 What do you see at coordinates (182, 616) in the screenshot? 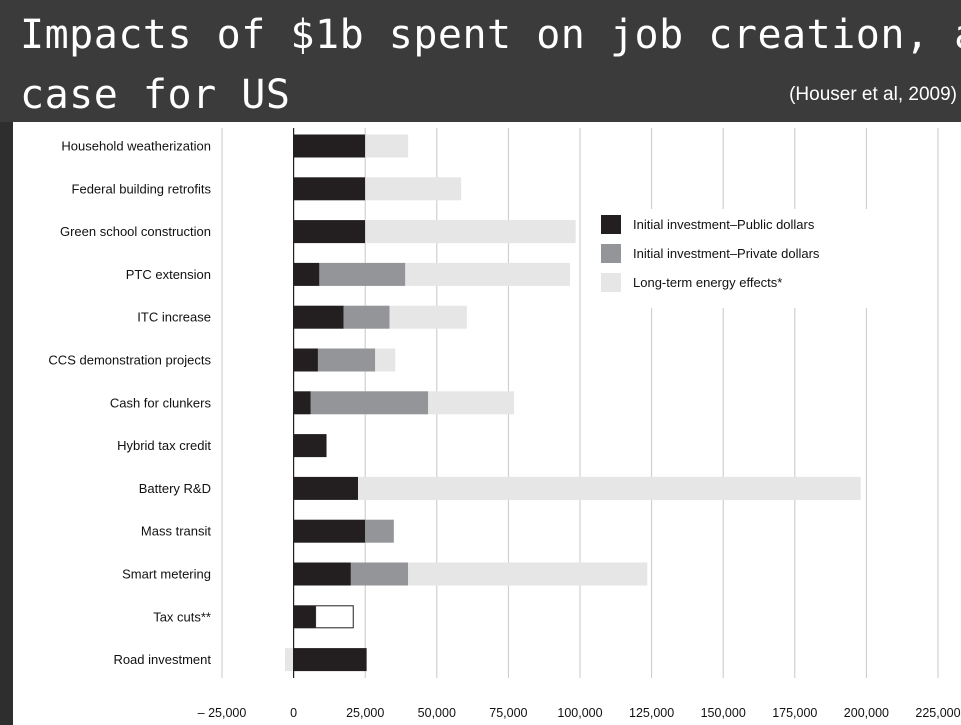
I see `category-label-11: Tax cuts**` at bounding box center [182, 616].